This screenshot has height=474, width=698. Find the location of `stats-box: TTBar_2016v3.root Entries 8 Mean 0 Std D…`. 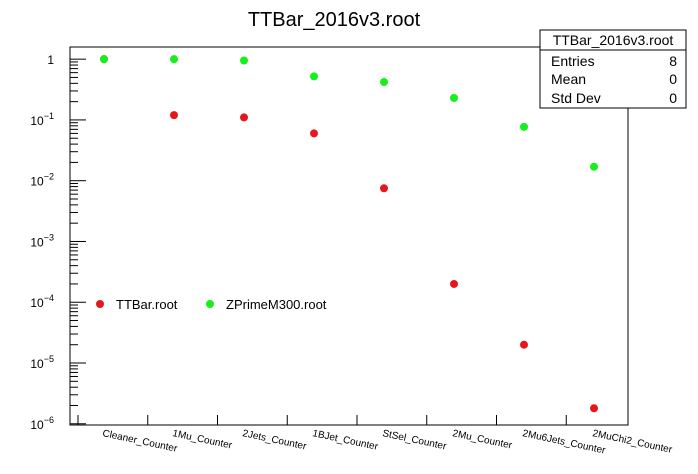

stats-box: TTBar_2016v3.root Entries 8 Mean 0 Std D… is located at coordinates (613, 69).